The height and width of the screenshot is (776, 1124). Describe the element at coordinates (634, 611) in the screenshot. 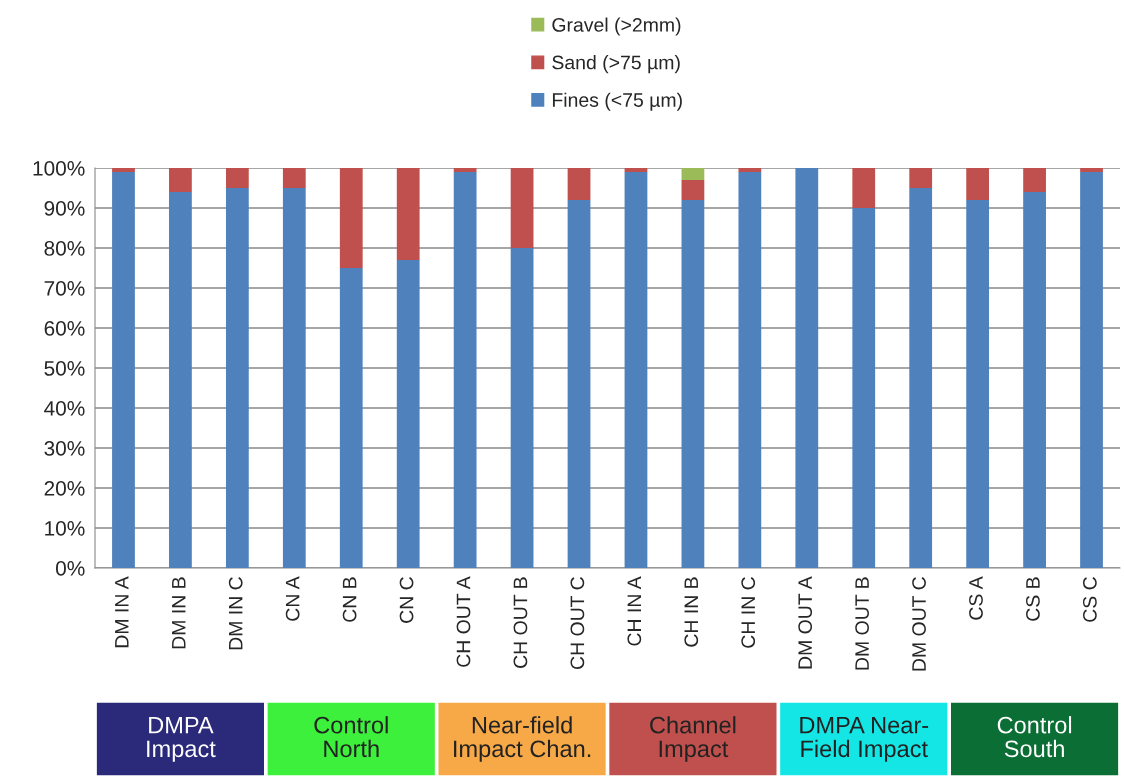

I see `x-tick-label: CH IN A` at that location.